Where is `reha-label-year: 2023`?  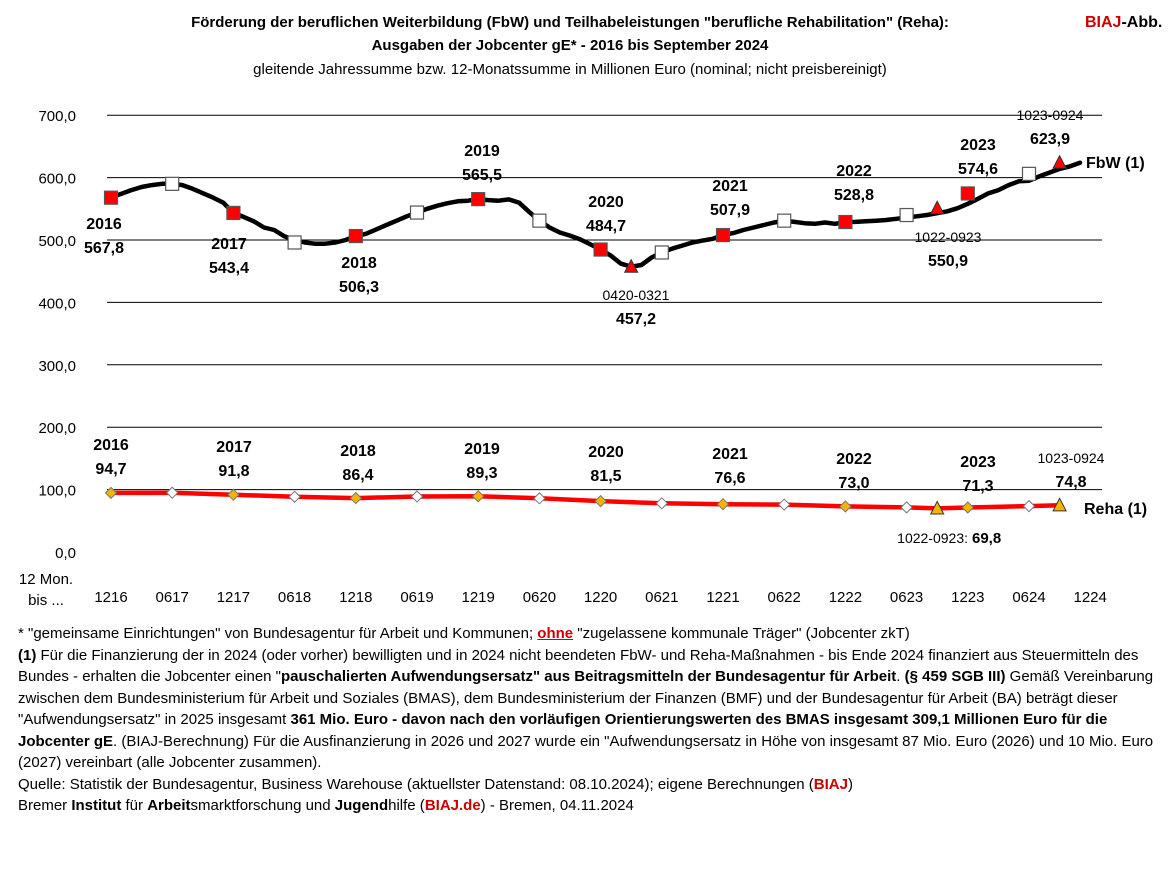
reha-label-year: 2023 is located at coordinates (978, 462).